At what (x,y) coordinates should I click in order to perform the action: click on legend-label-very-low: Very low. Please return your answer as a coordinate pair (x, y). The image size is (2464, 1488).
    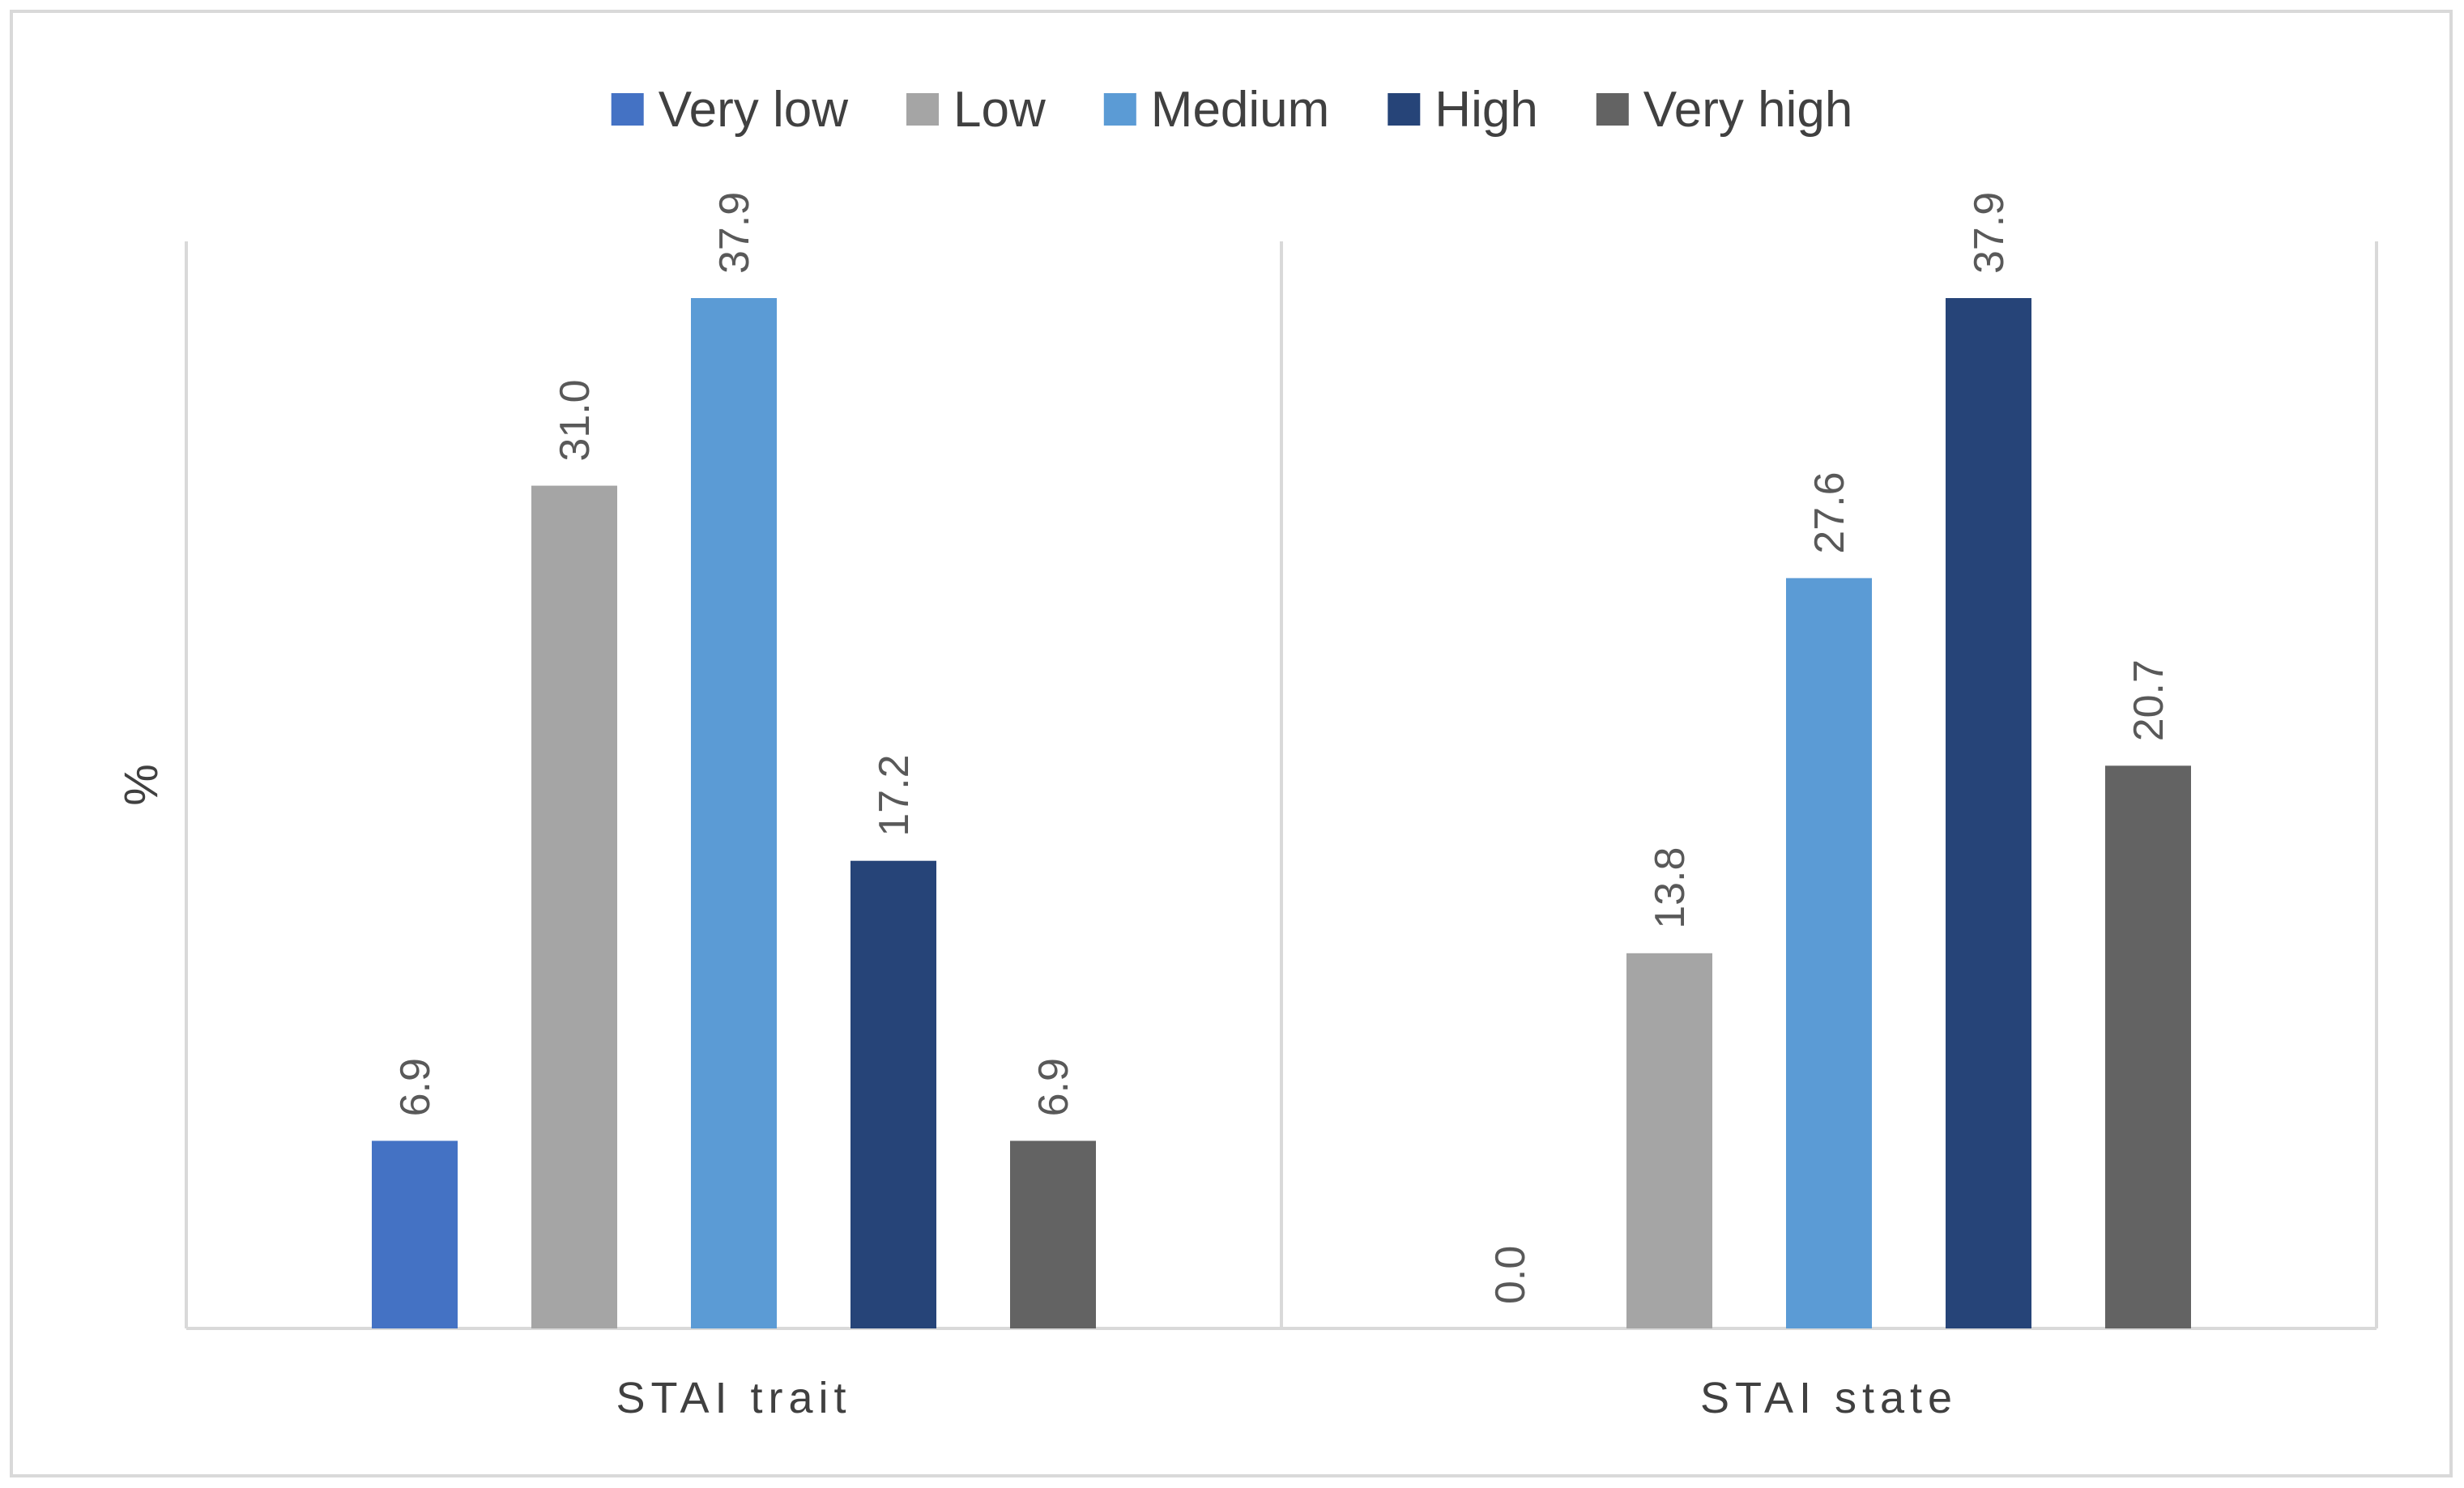
    Looking at the image, I should click on (754, 110).